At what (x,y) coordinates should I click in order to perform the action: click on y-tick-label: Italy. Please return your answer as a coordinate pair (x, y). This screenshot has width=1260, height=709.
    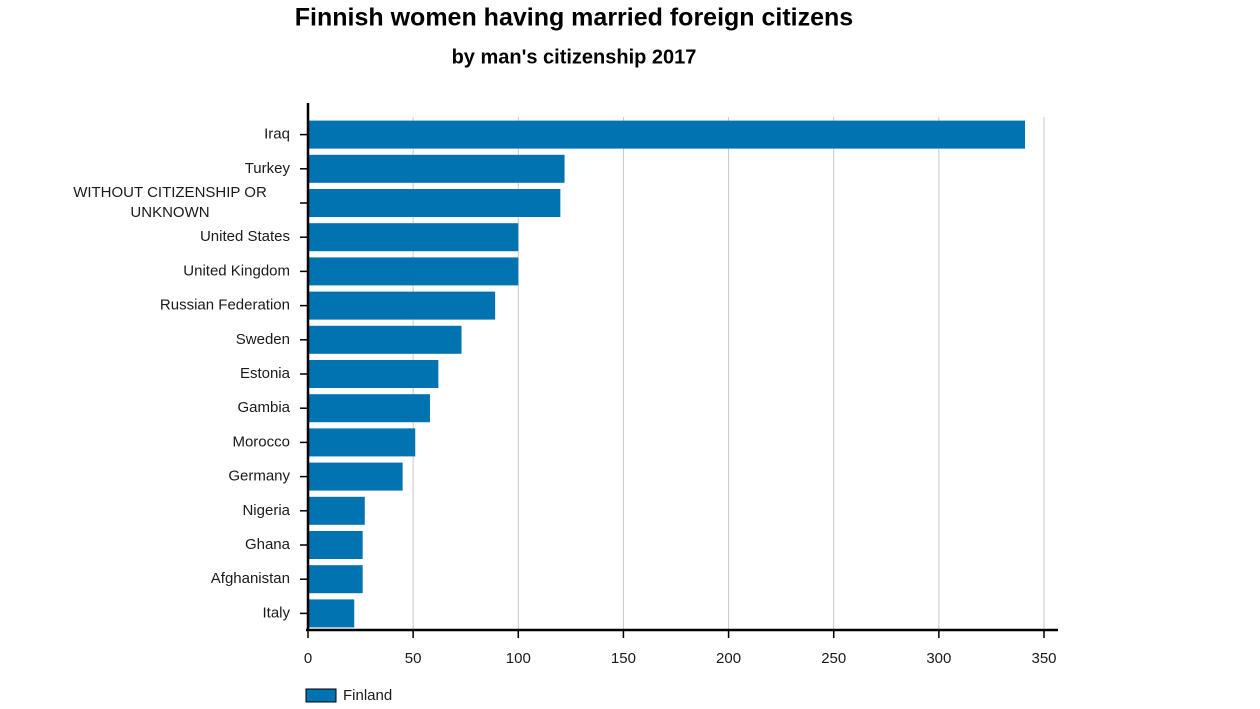
    Looking at the image, I should click on (276, 612).